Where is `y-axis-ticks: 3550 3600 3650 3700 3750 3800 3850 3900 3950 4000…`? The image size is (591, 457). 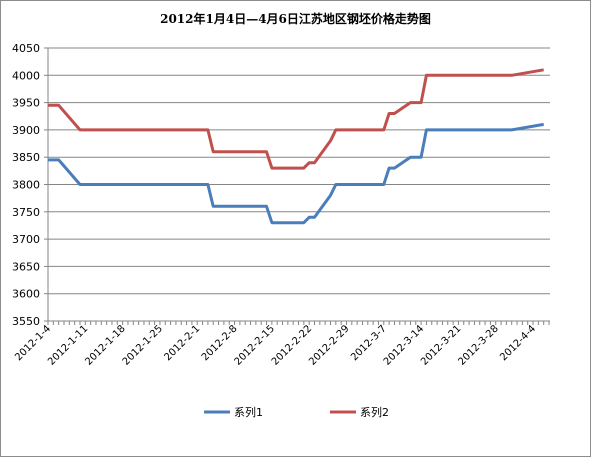
y-axis-ticks: 3550 3600 3650 3700 3750 3800 3850 3900 3950 4000… is located at coordinates (26, 185).